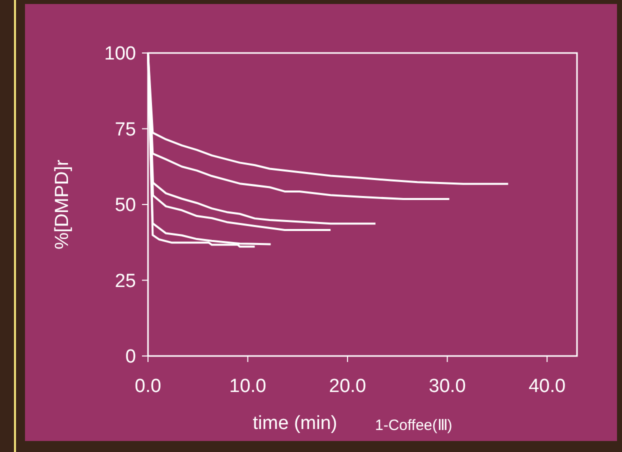  I want to click on y-tick-label: 100, so click(120, 54).